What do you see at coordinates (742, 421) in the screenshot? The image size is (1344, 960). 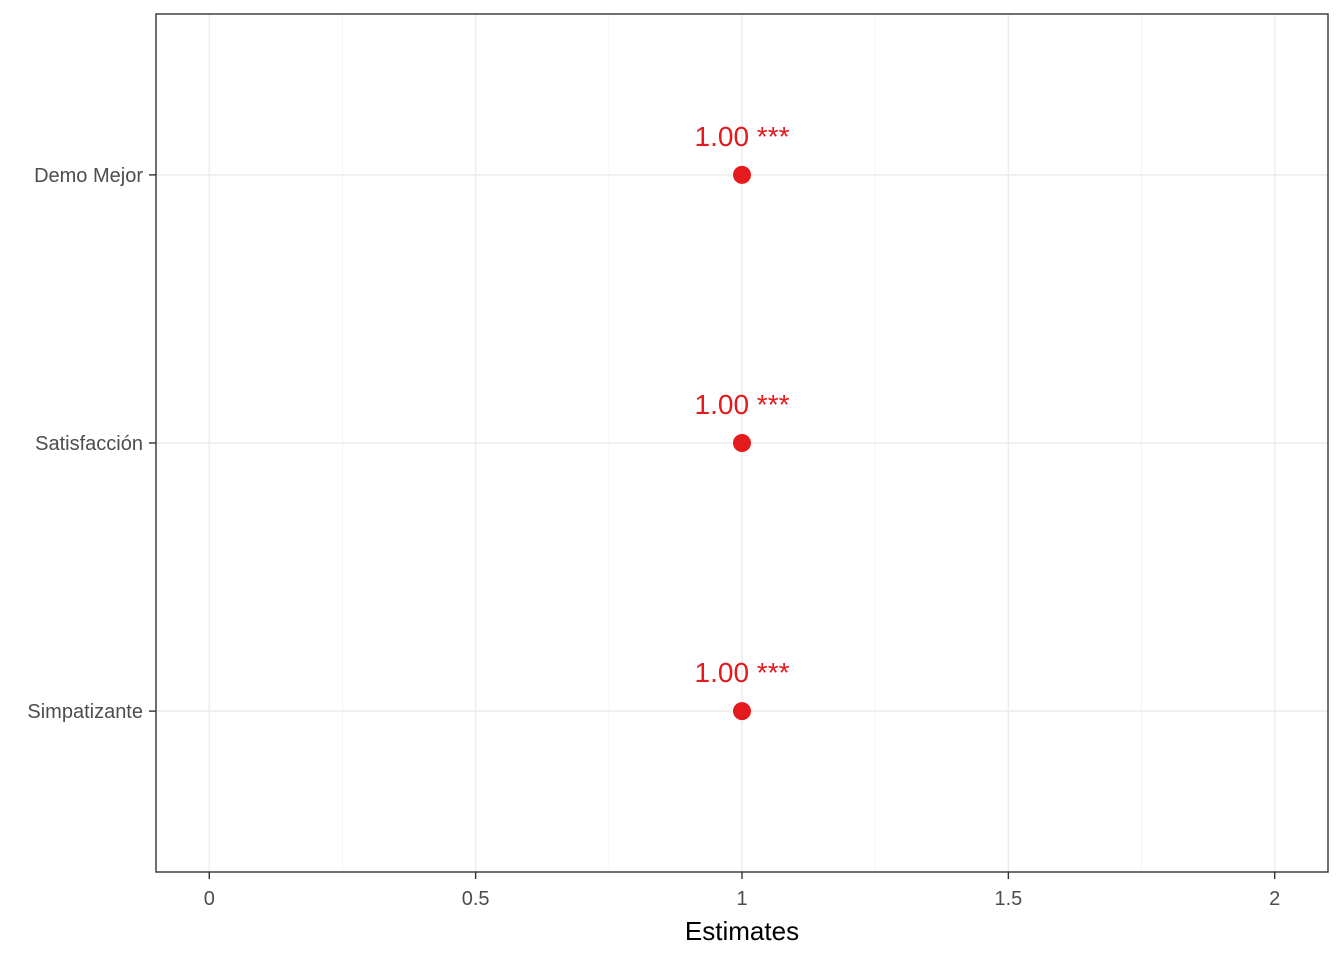 I see `data-marks: 1.00 *** 1.00 *** 1.00 ***` at bounding box center [742, 421].